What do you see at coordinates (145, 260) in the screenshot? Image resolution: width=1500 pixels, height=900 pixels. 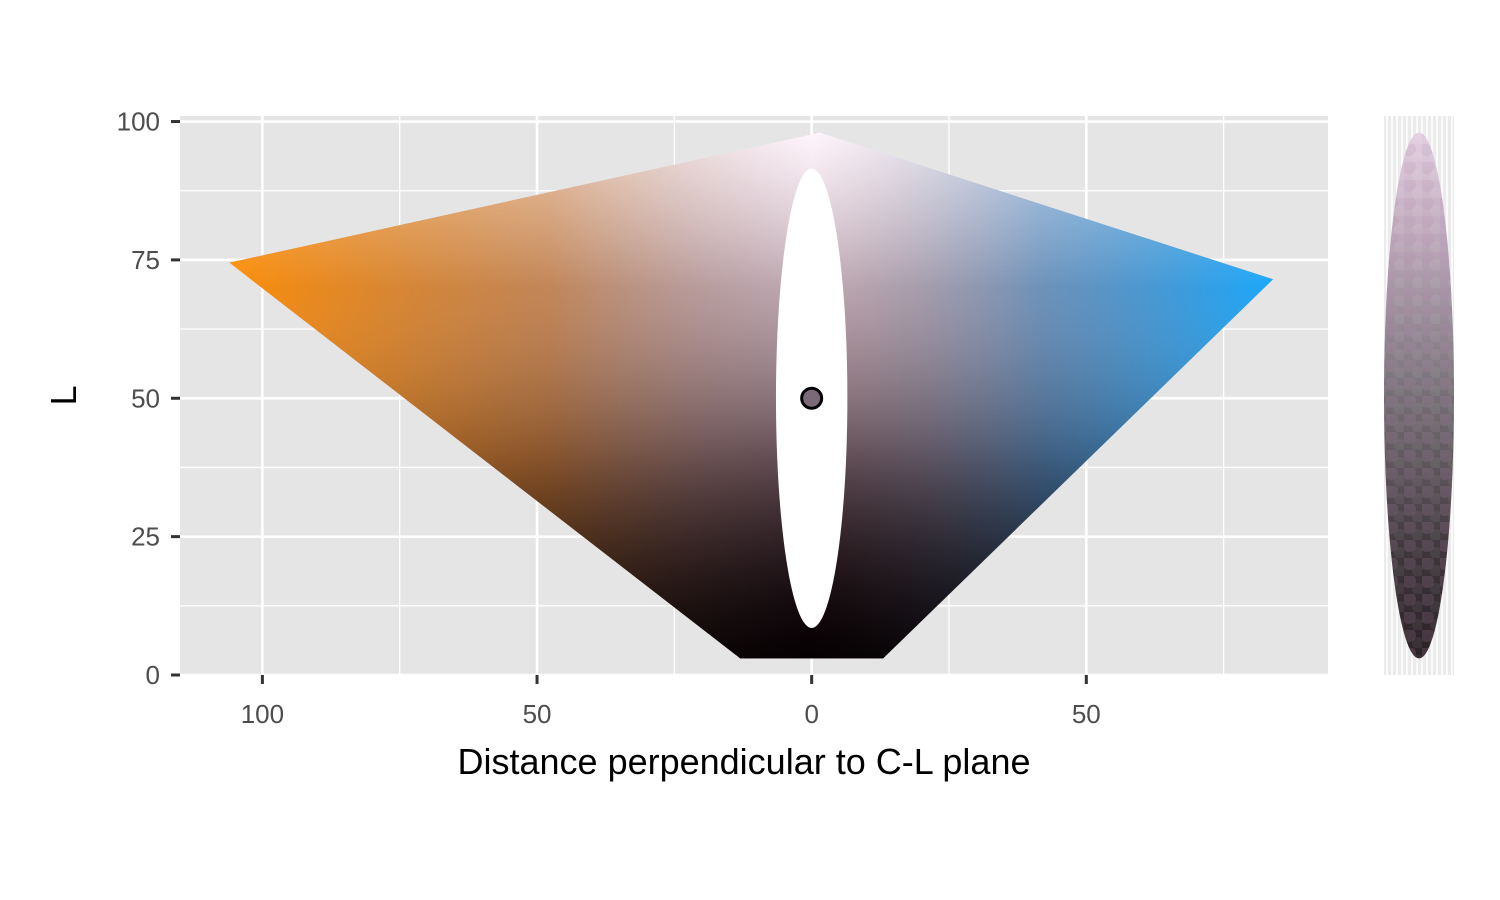 I see `y-tick-label: 75` at bounding box center [145, 260].